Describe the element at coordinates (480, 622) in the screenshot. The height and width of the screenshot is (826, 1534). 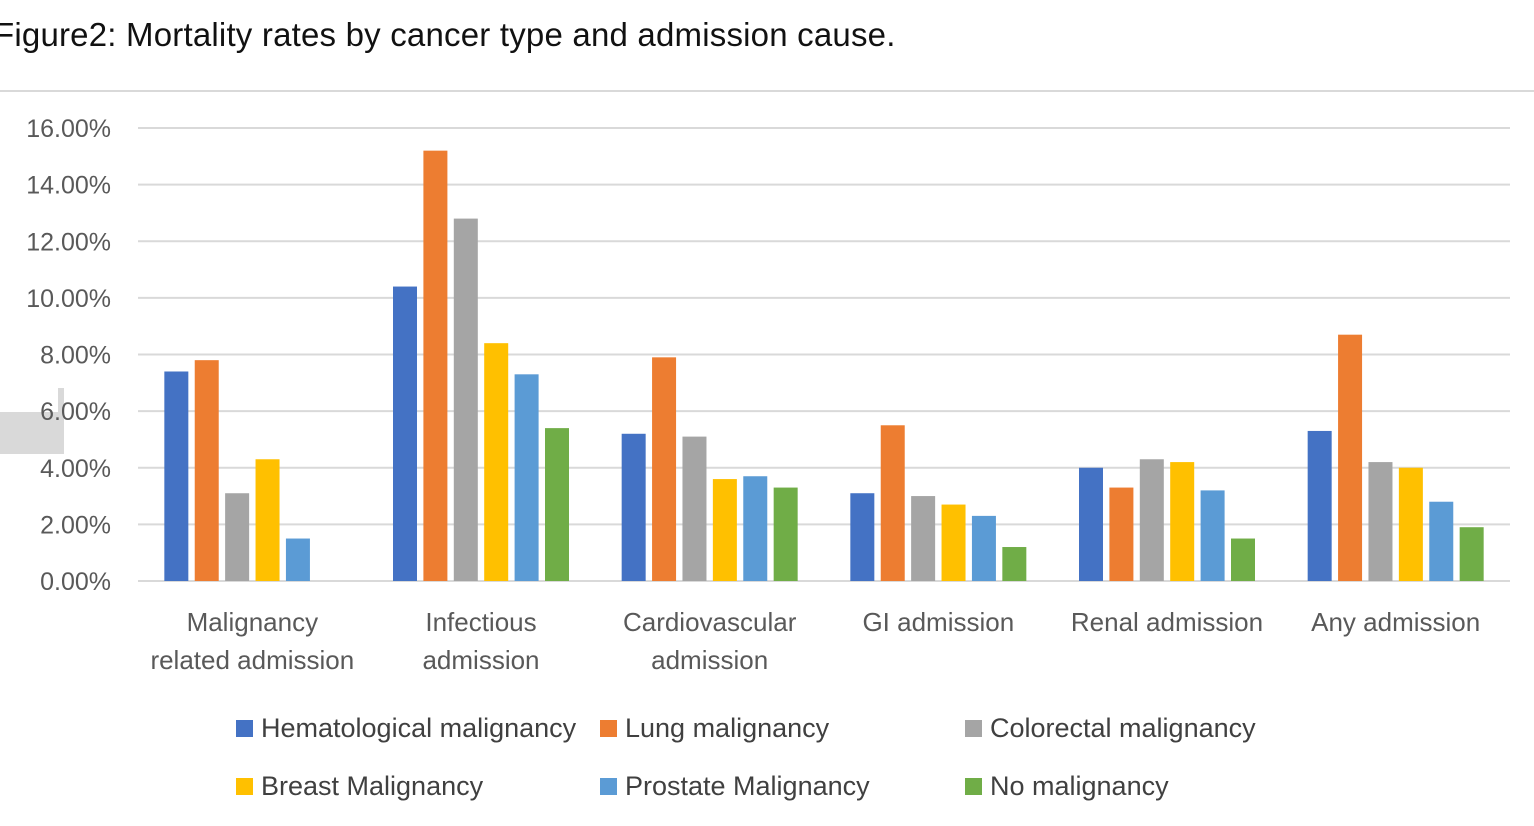
I see `x-category-label: Infectious` at that location.